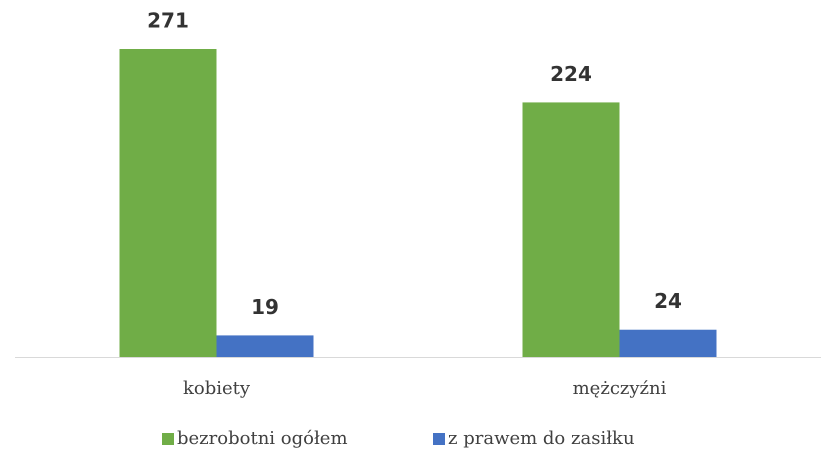 This screenshot has width=821, height=454. I want to click on legend-label: z prawem do zasiłku, so click(541, 438).